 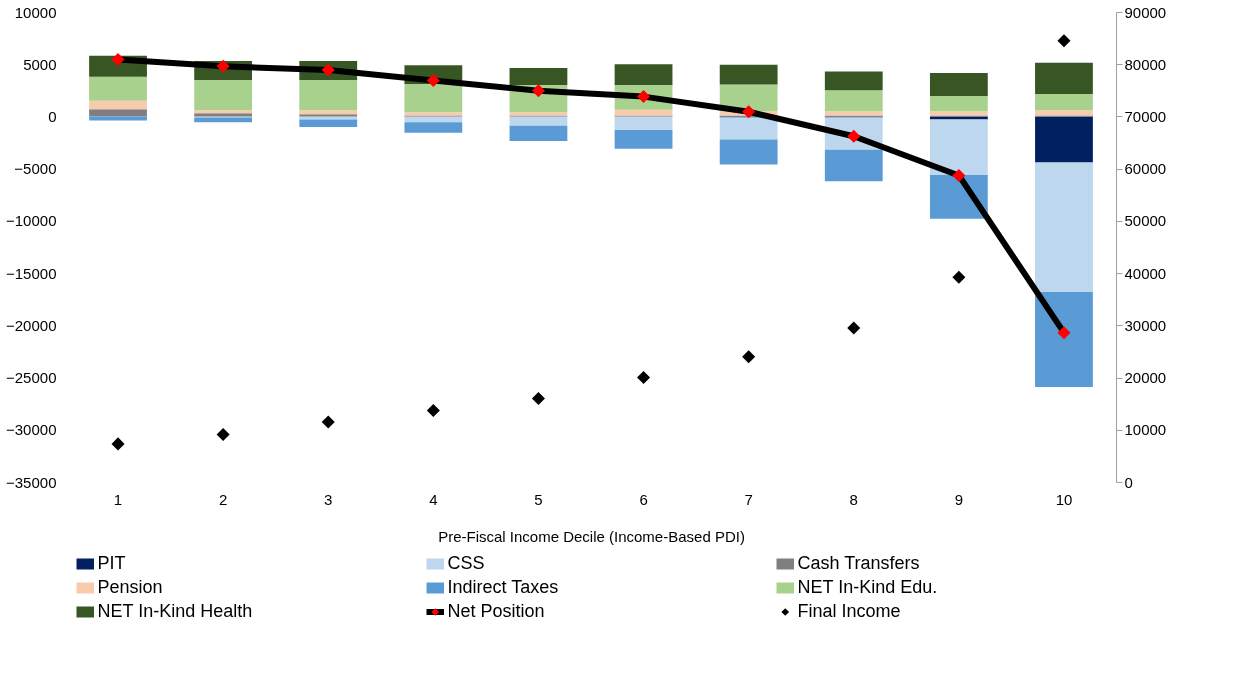 What do you see at coordinates (1145, 430) in the screenshot?
I see `y2-tick-label: 10000` at bounding box center [1145, 430].